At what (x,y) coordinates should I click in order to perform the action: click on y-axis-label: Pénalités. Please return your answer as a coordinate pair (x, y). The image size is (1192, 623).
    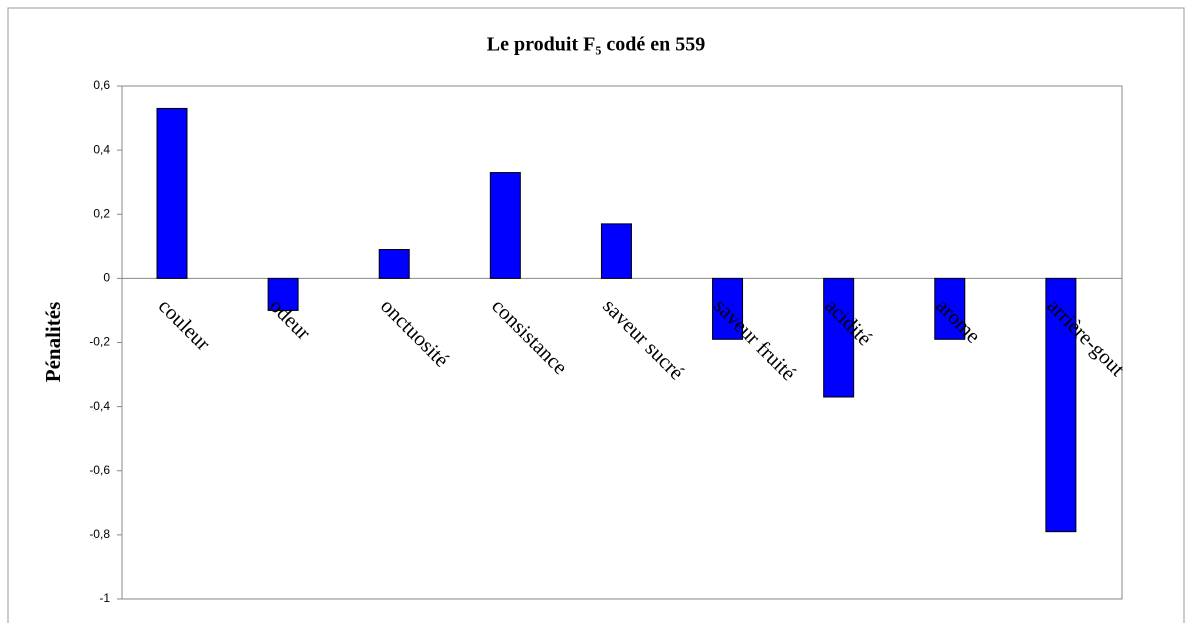
    Looking at the image, I should click on (53, 342).